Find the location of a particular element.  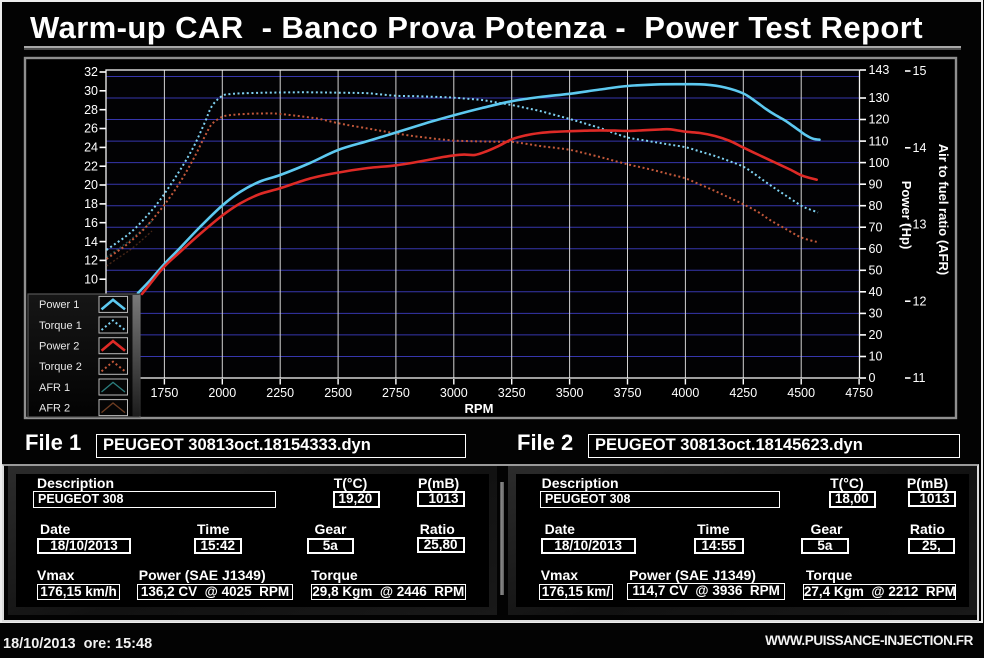

svg-text: 90 is located at coordinates (876, 184).